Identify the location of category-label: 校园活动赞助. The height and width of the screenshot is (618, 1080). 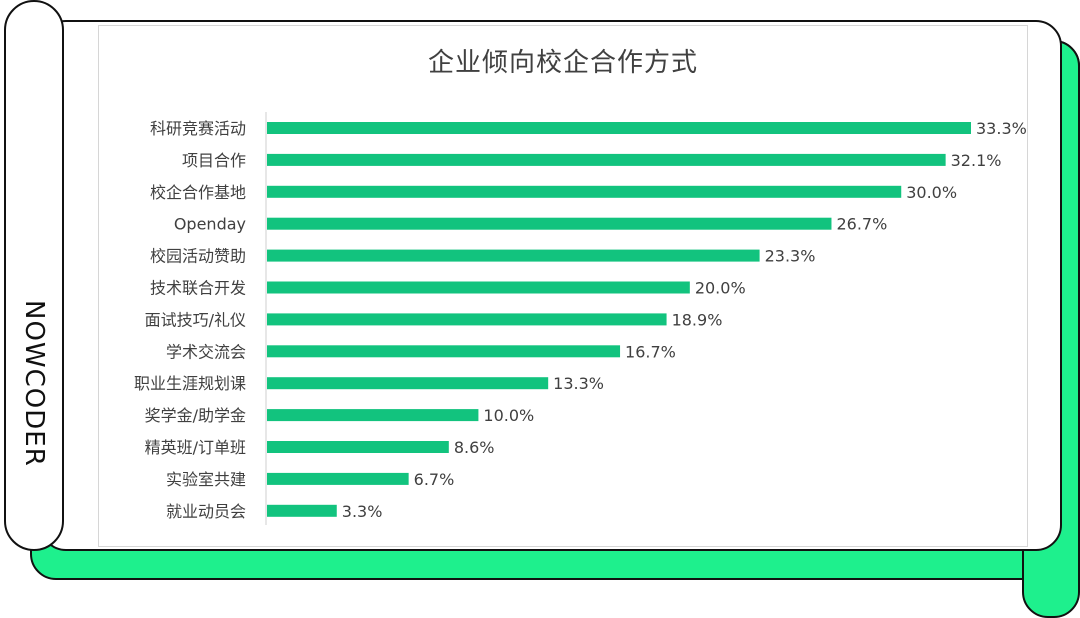
(198, 256).